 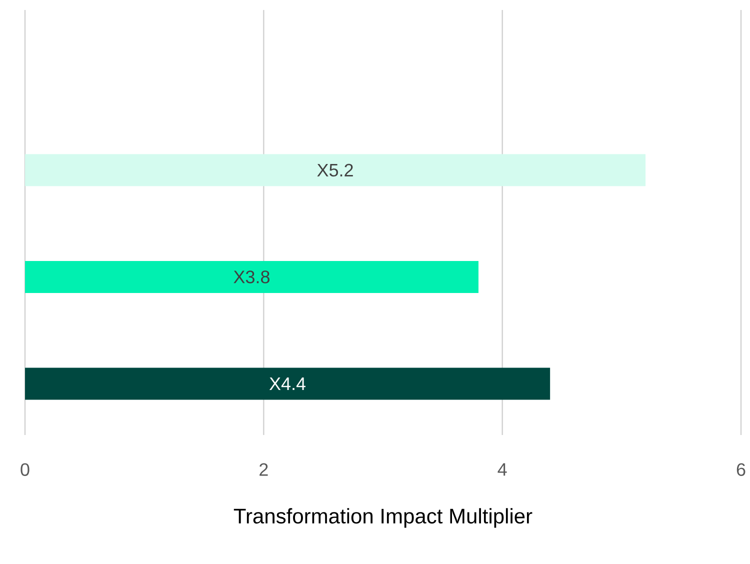 What do you see at coordinates (502, 469) in the screenshot?
I see `x-tick-label: 4` at bounding box center [502, 469].